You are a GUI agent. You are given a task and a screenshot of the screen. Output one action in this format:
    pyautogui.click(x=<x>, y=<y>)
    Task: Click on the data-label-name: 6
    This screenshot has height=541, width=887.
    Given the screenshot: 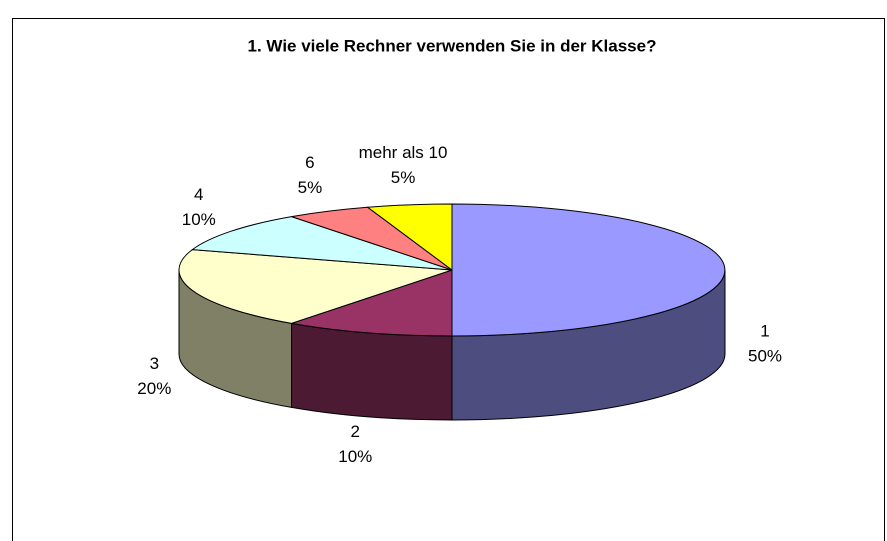 What is the action you would take?
    pyautogui.click(x=309, y=162)
    